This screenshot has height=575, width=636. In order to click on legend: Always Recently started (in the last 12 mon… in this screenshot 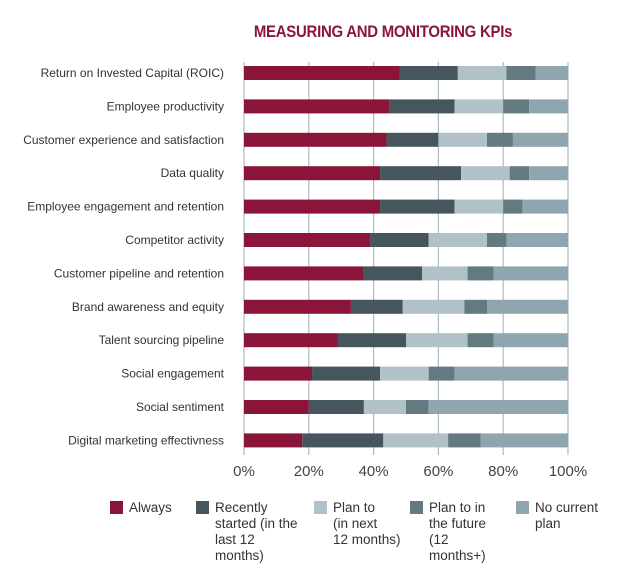, I will do `click(362, 532)`.